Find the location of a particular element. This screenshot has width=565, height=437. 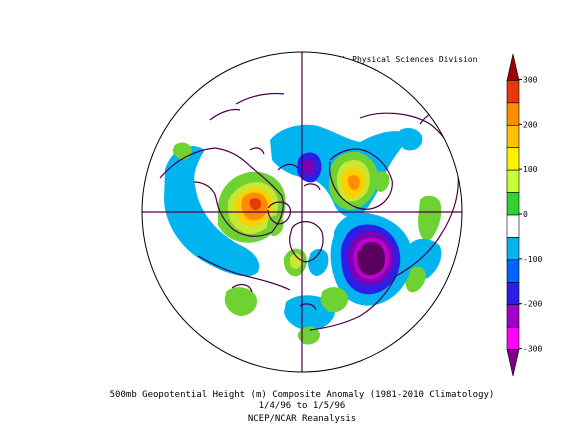

anomaly-neg-pacific is located at coordinates (212, 211).